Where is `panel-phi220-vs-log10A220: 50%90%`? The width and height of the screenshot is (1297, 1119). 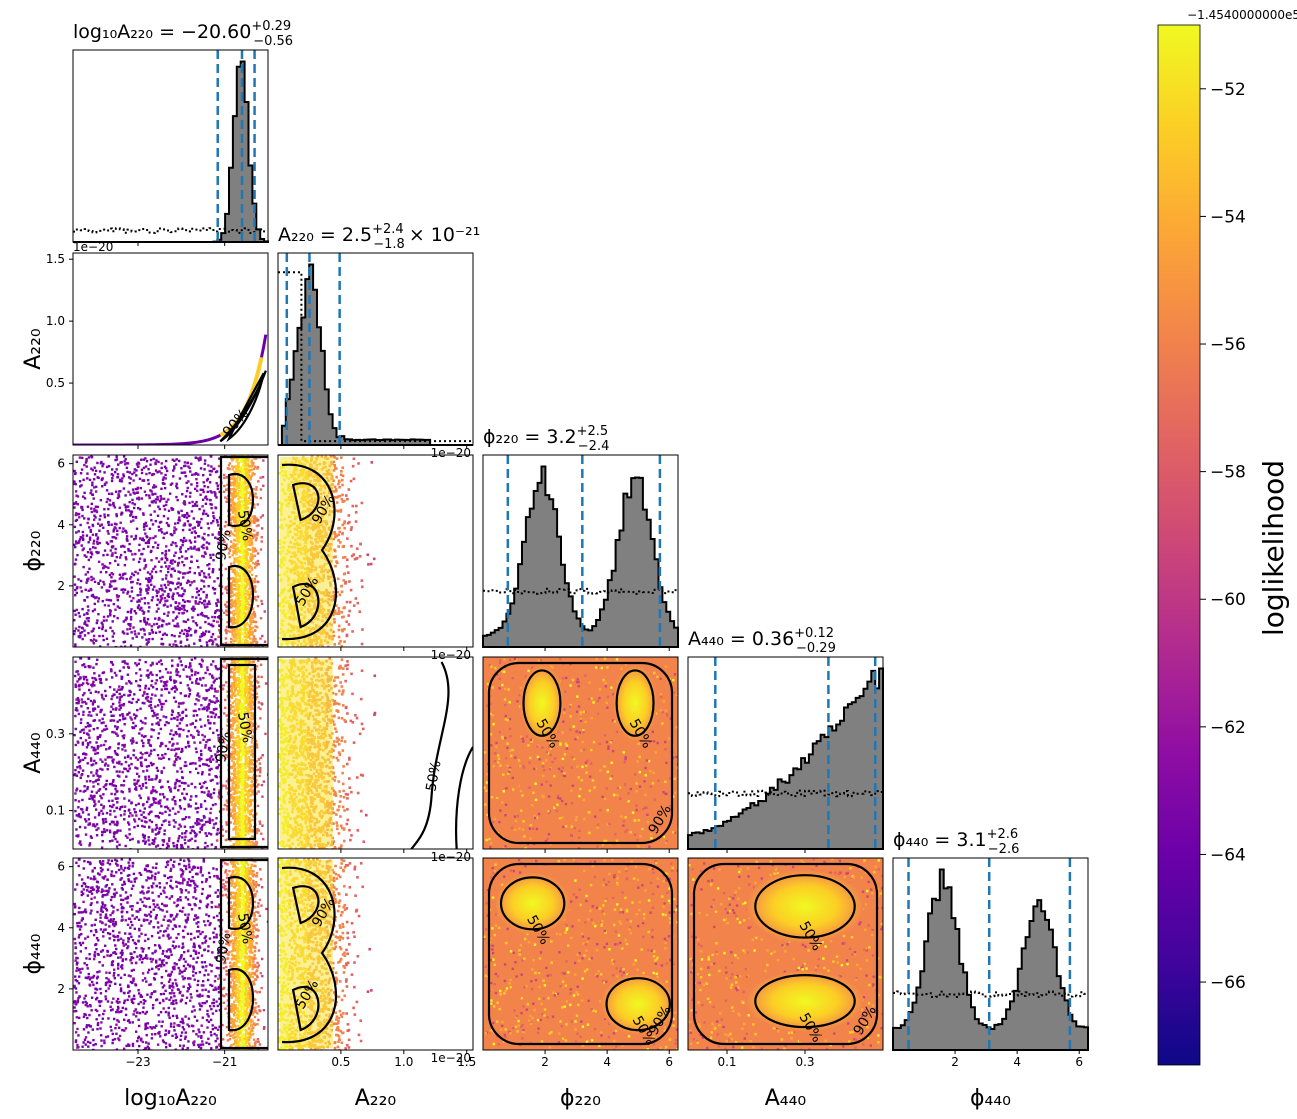 panel-phi220-vs-log10A220: 50%90% is located at coordinates (170, 551).